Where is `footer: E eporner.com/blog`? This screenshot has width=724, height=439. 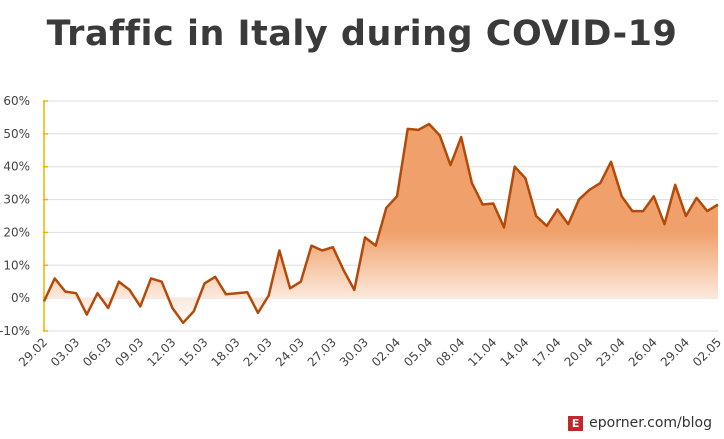 footer: E eporner.com/blog is located at coordinates (640, 423).